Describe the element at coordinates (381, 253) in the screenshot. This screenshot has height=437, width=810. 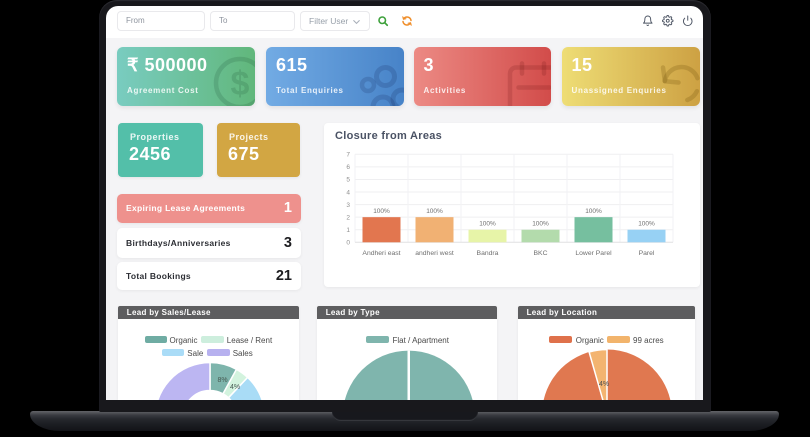
I see `svg-text: Andheri east` at that location.